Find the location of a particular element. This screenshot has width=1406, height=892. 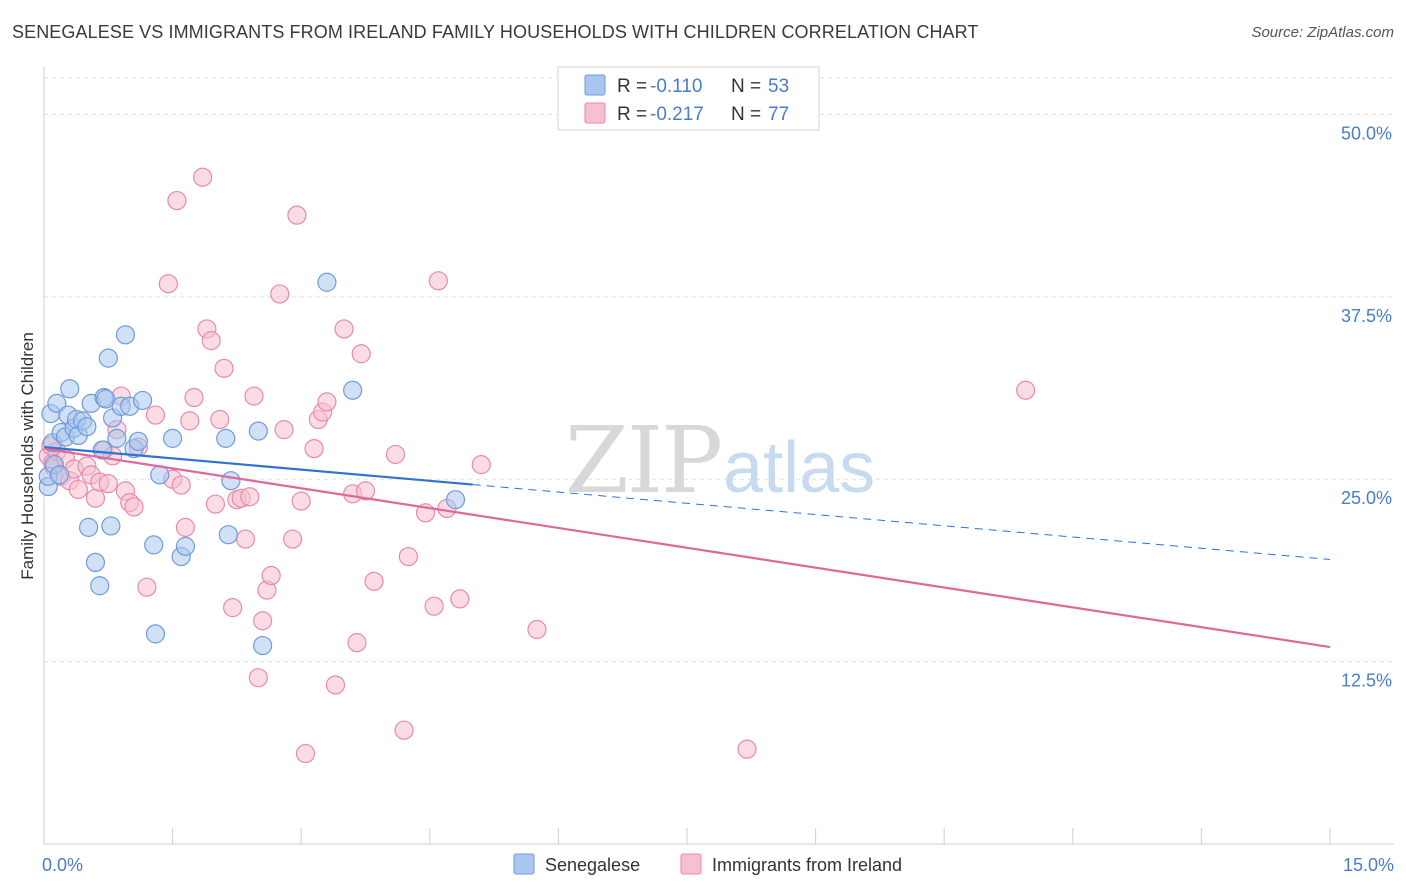

legend-r-value: -0.217 is located at coordinates (677, 114).